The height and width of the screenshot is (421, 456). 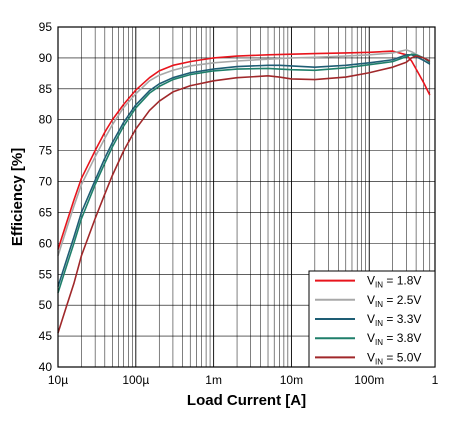 What do you see at coordinates (46, 27) in the screenshot?
I see `y-tick-label: 95` at bounding box center [46, 27].